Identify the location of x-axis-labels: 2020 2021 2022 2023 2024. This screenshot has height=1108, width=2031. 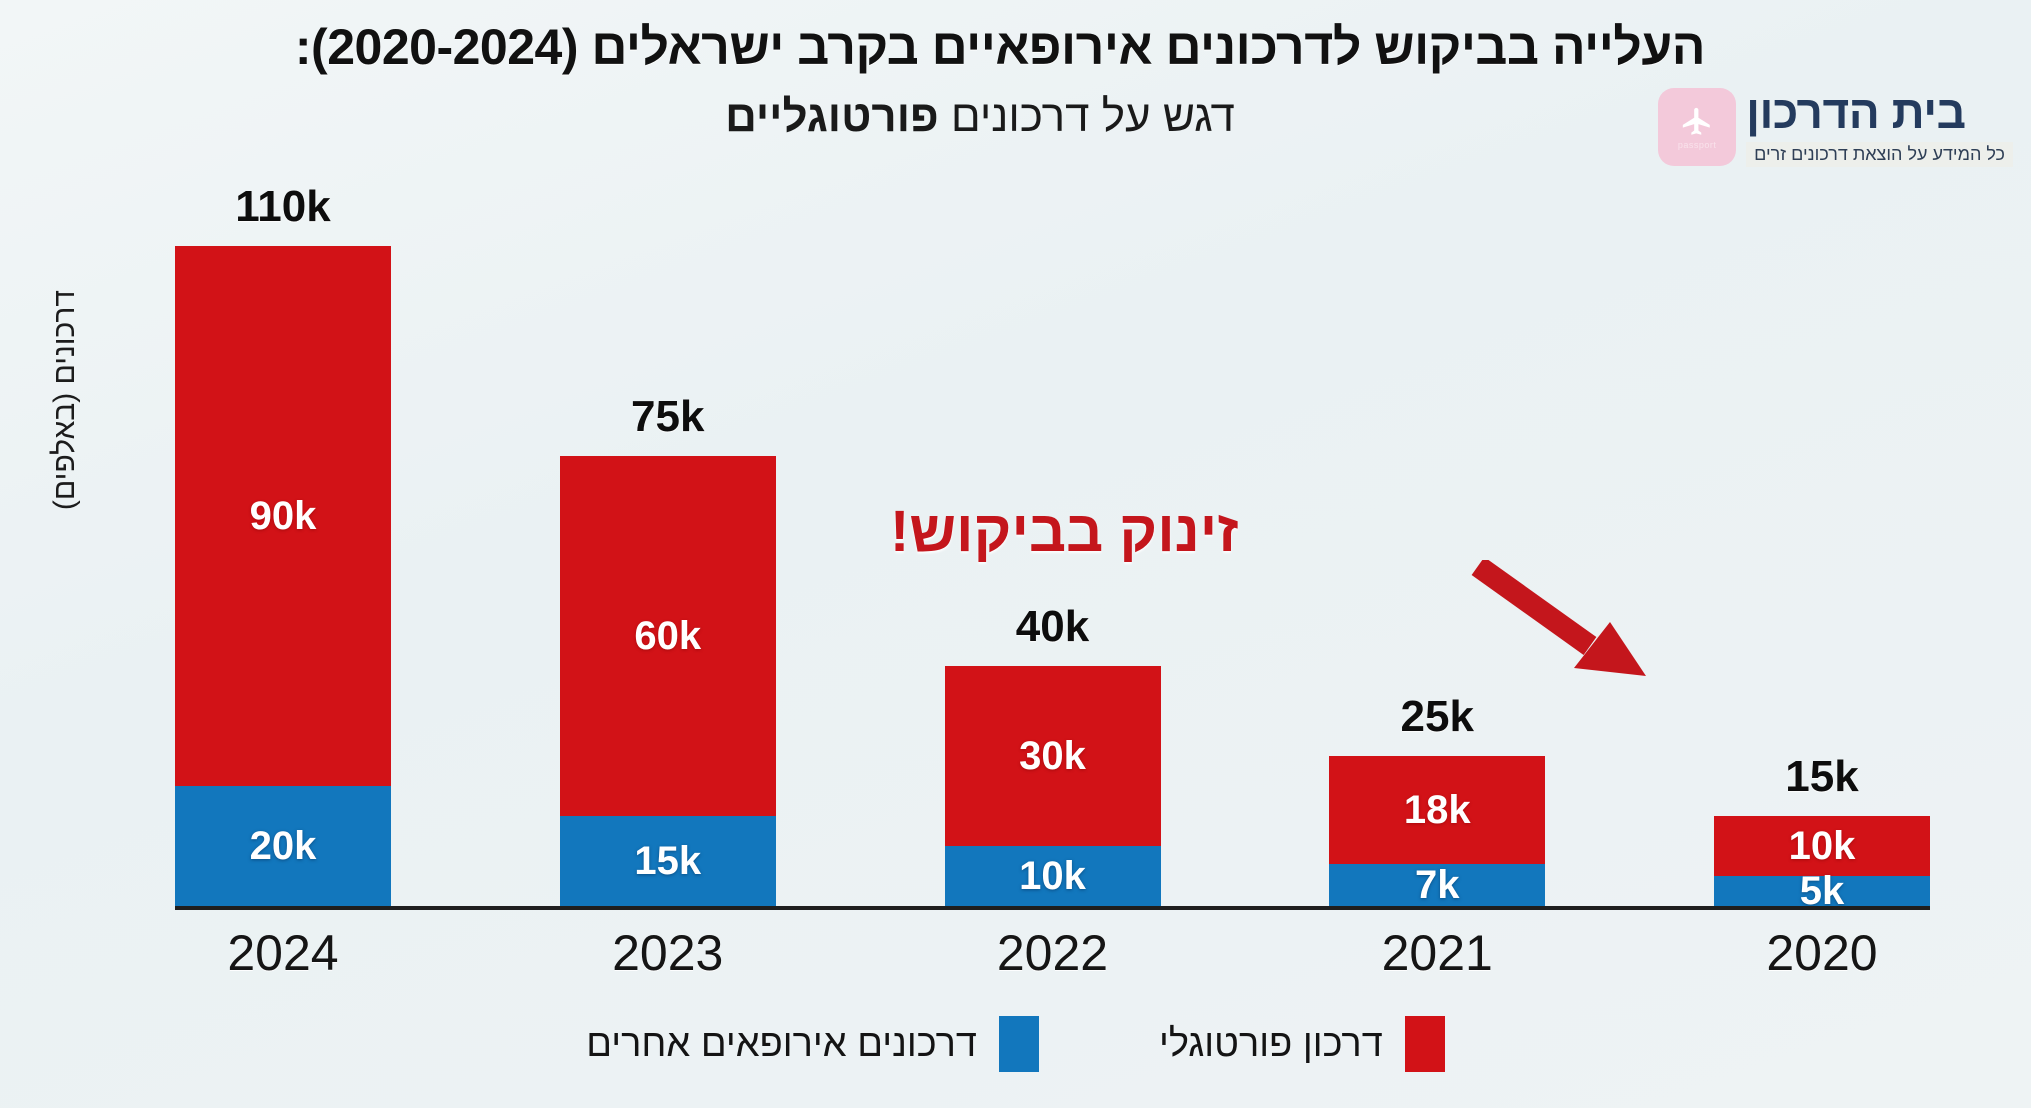
(1052, 953).